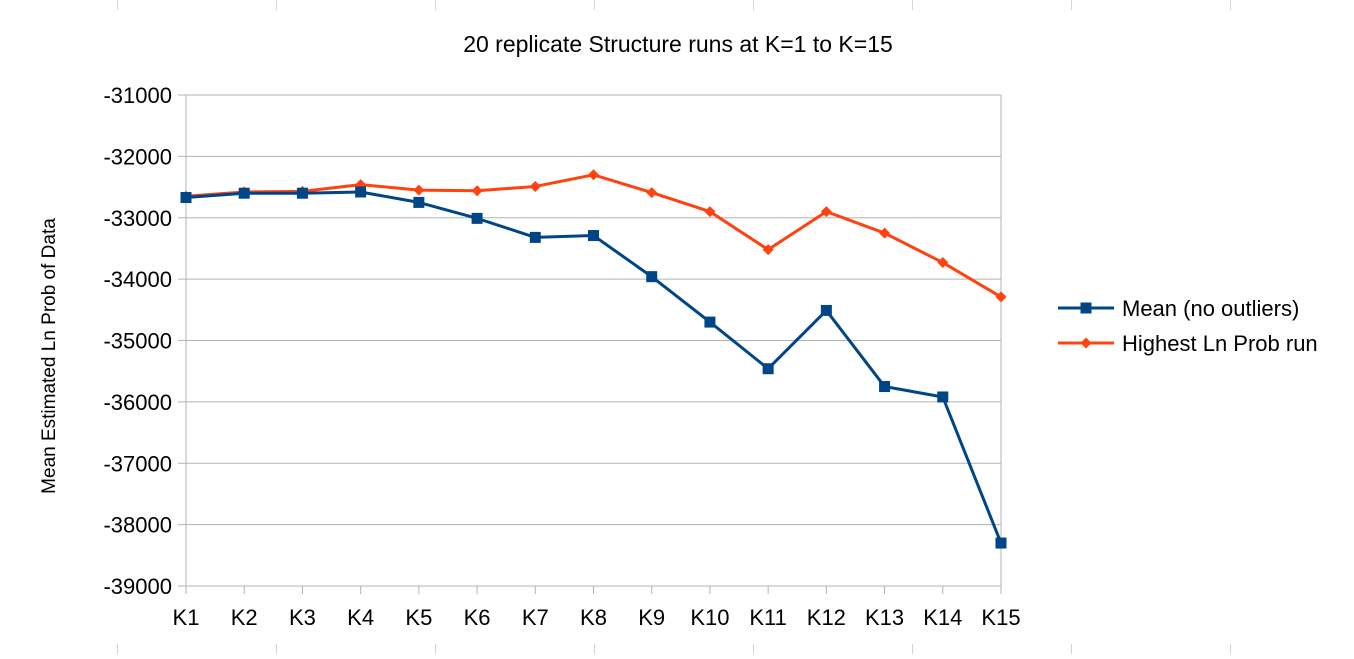 The height and width of the screenshot is (659, 1354). What do you see at coordinates (49, 356) in the screenshot?
I see `y-axis-label: Mean Estimated Ln Prob of Data` at bounding box center [49, 356].